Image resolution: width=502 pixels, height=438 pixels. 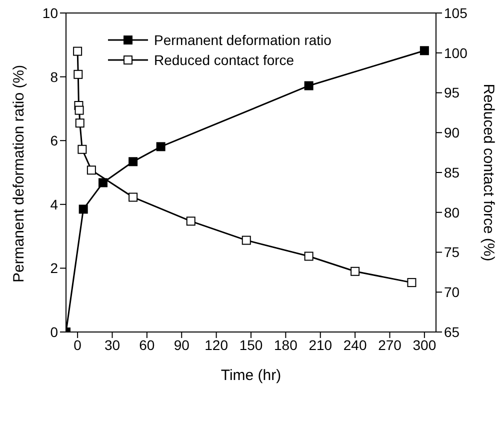 What do you see at coordinates (182, 344) in the screenshot?
I see `x-tick-label: 90` at bounding box center [182, 344].